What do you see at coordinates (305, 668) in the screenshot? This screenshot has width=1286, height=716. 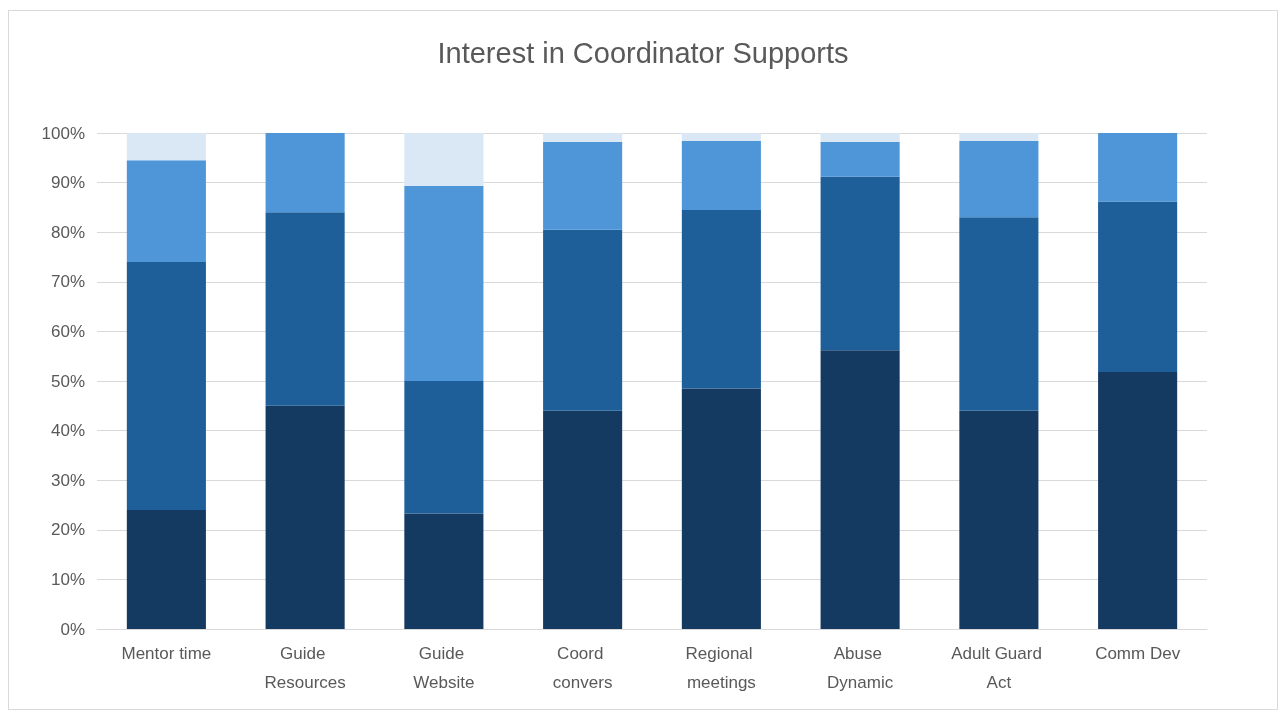 I see `x-tick-label: Guide Resources` at bounding box center [305, 668].